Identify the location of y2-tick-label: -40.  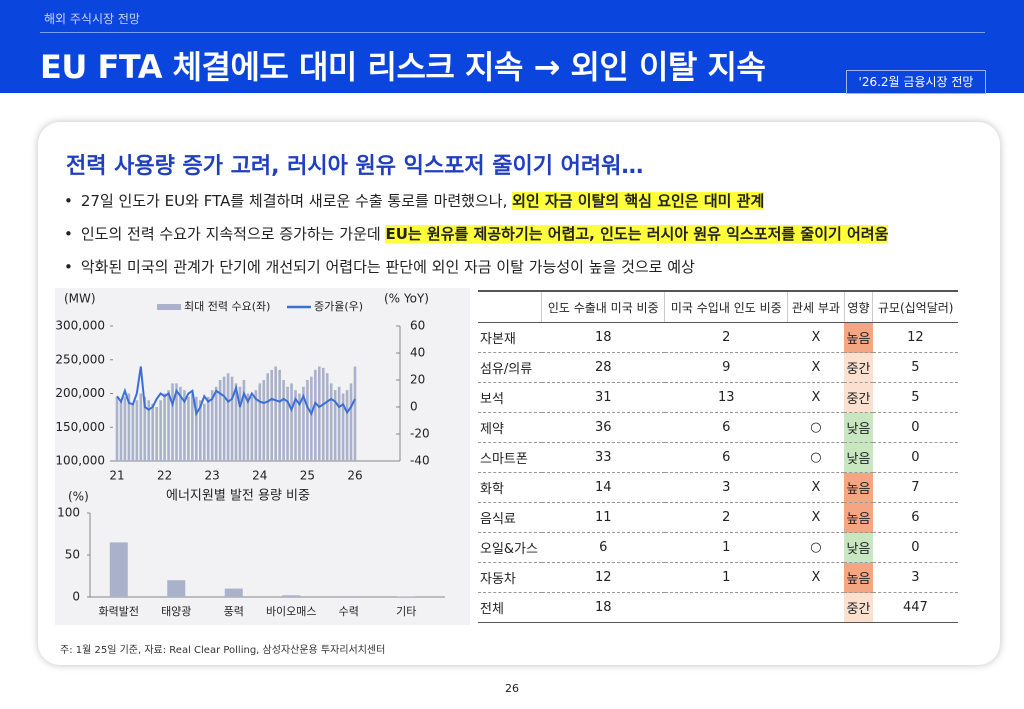
(420, 461).